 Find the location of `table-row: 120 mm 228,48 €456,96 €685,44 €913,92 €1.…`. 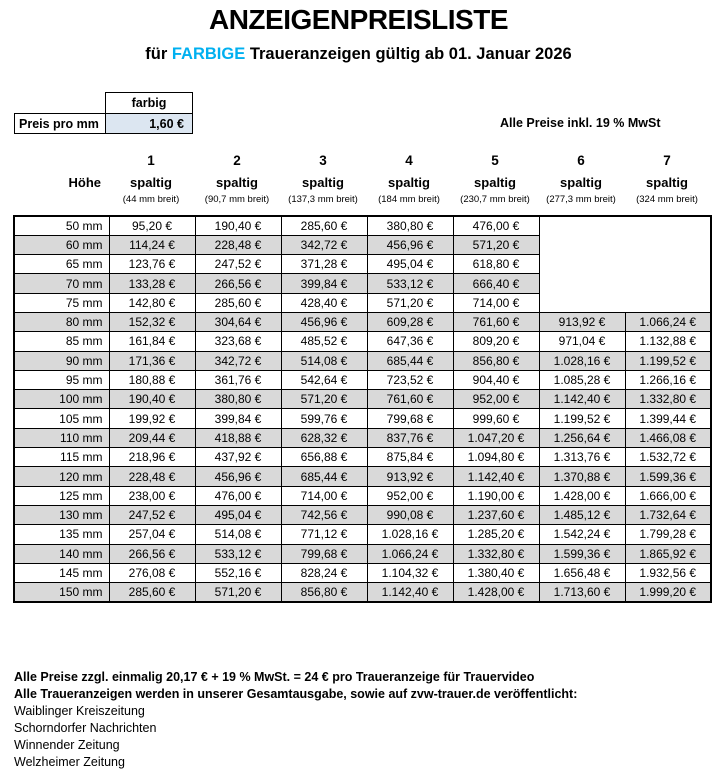

table-row: 120 mm 228,48 €456,96 €685,44 €913,92 €1.… is located at coordinates (362, 476).